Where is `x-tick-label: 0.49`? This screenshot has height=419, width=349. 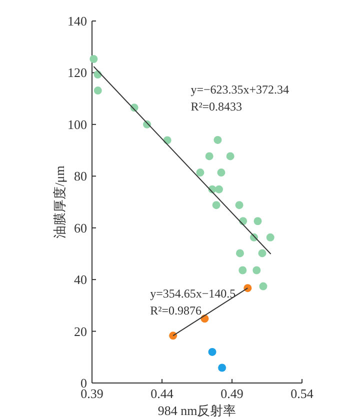
x-tick-label: 0.49 is located at coordinates (232, 393).